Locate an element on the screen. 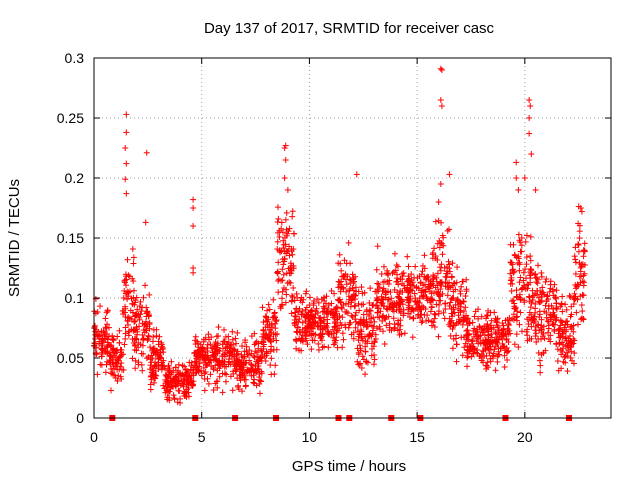  y-tick-label: 0 is located at coordinates (80, 418).